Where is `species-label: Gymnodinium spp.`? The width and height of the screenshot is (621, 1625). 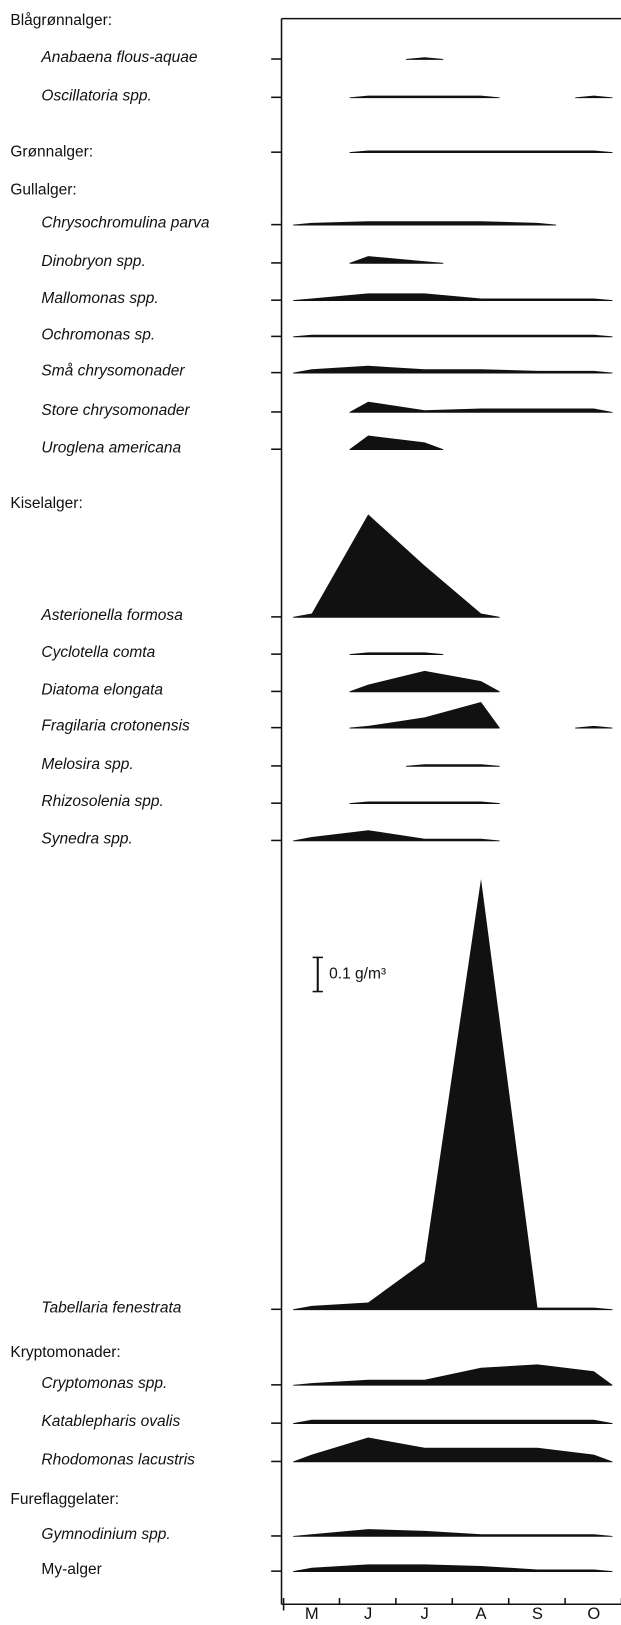 species-label: Gymnodinium spp. is located at coordinates (105, 1534).